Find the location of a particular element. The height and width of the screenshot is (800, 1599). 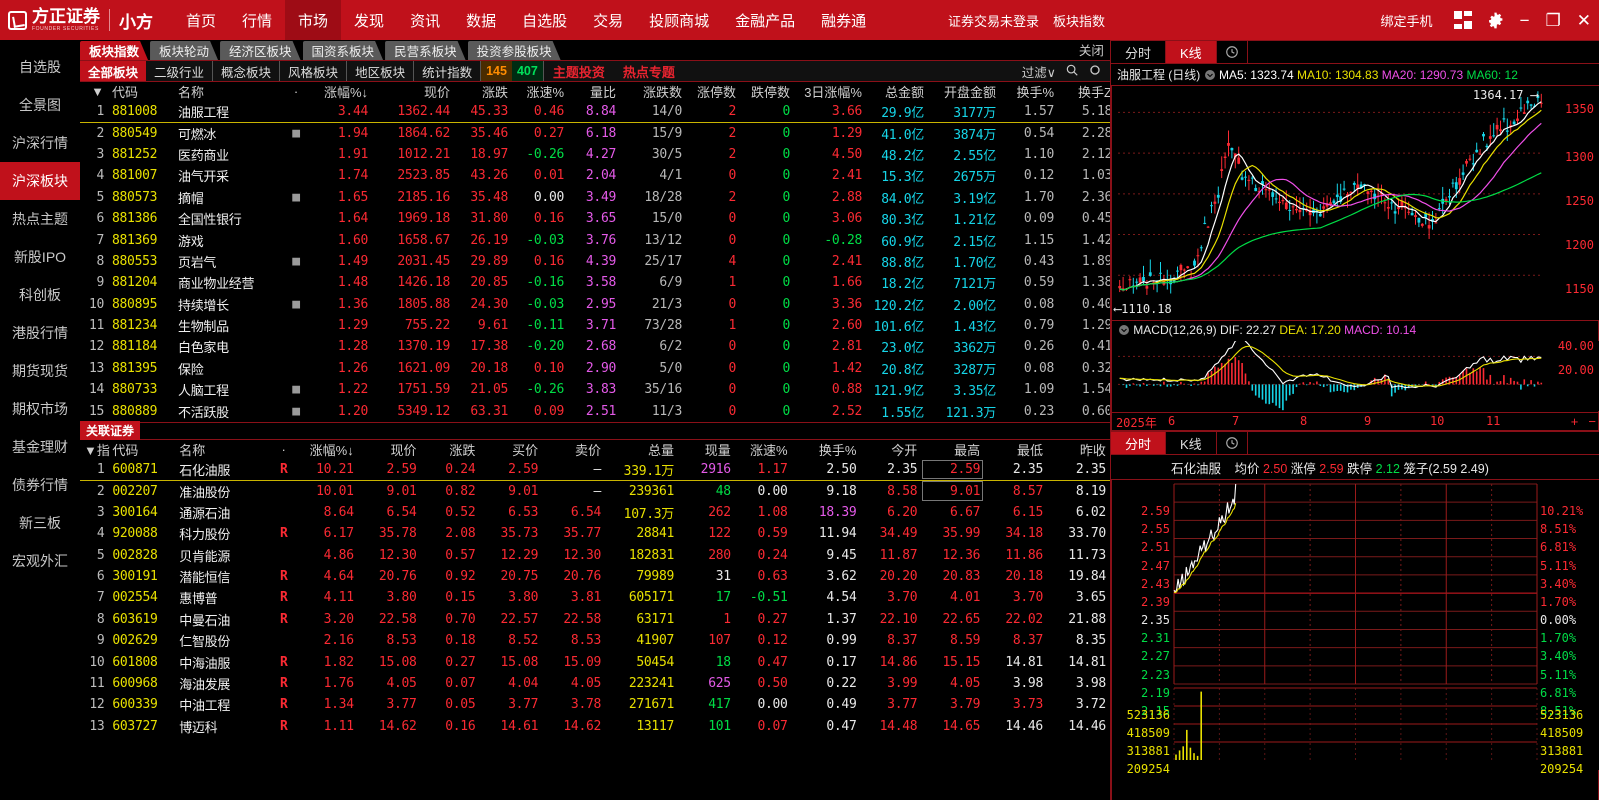

sidebar-item-4: 热点主题 is located at coordinates (40, 219).